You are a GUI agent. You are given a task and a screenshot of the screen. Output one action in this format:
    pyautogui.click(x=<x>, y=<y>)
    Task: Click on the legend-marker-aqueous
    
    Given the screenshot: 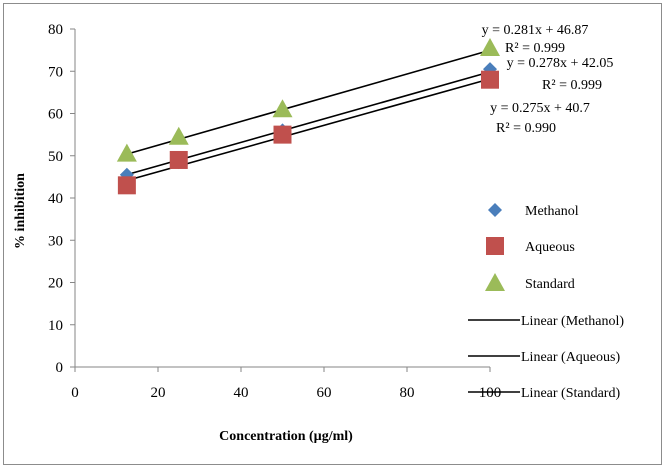 What is the action you would take?
    pyautogui.click(x=495, y=246)
    